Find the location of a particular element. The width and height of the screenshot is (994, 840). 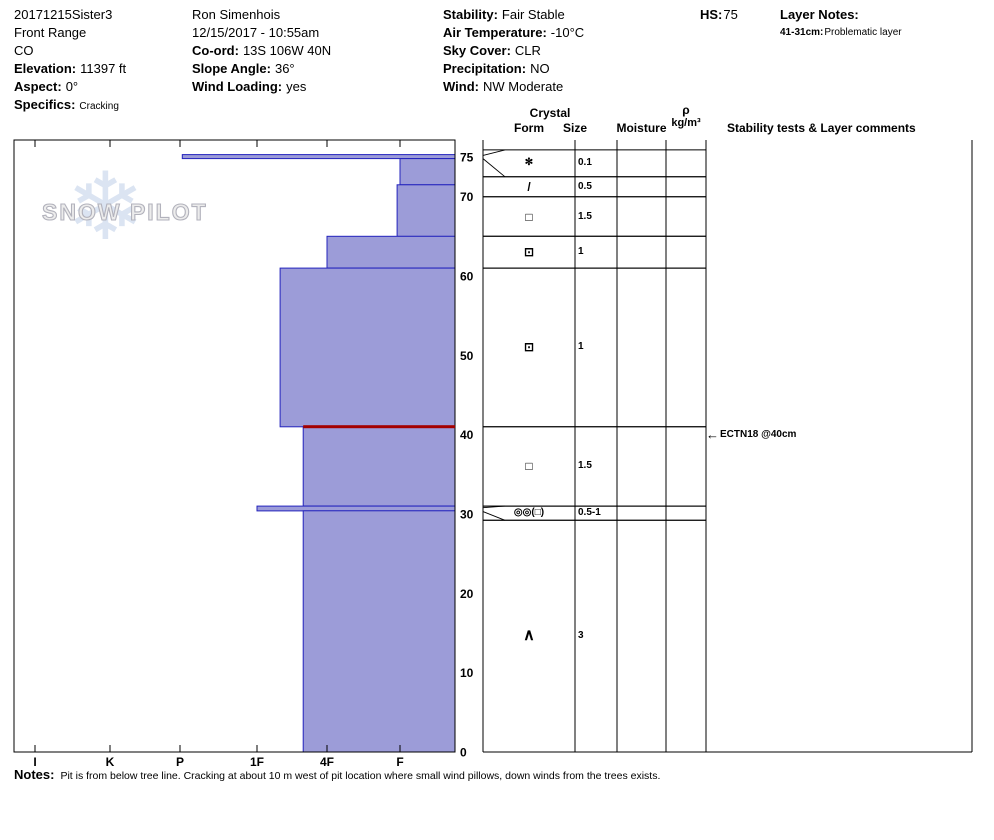

grain-form-symbol: ⊡ is located at coordinates (529, 347).